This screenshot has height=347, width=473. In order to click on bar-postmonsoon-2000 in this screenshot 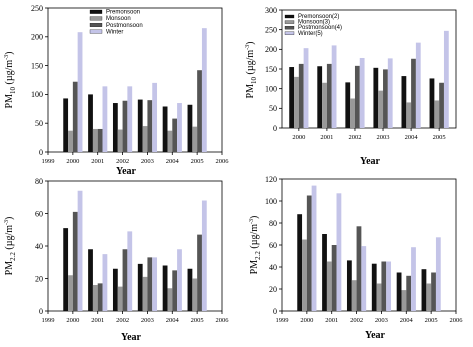, I will do `click(75, 261)`.